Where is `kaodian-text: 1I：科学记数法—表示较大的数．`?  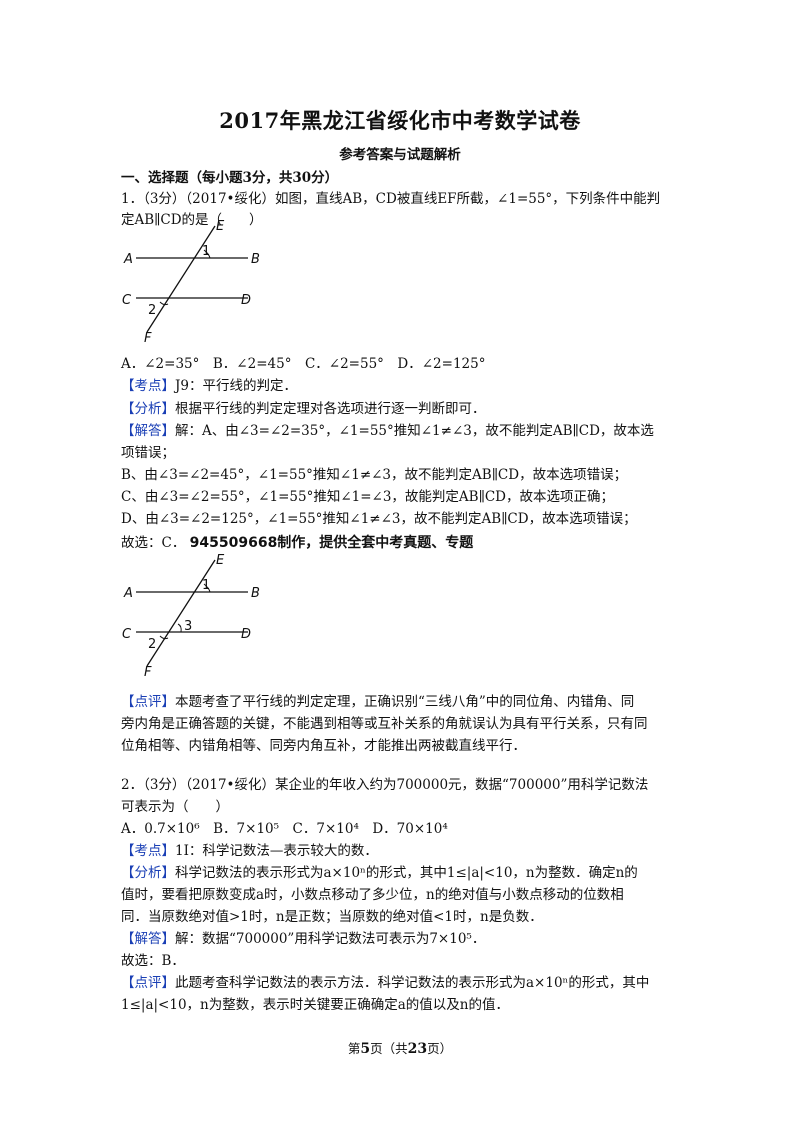
kaodian-text: 1I：科学记数法—表示较大的数． is located at coordinates (276, 851).